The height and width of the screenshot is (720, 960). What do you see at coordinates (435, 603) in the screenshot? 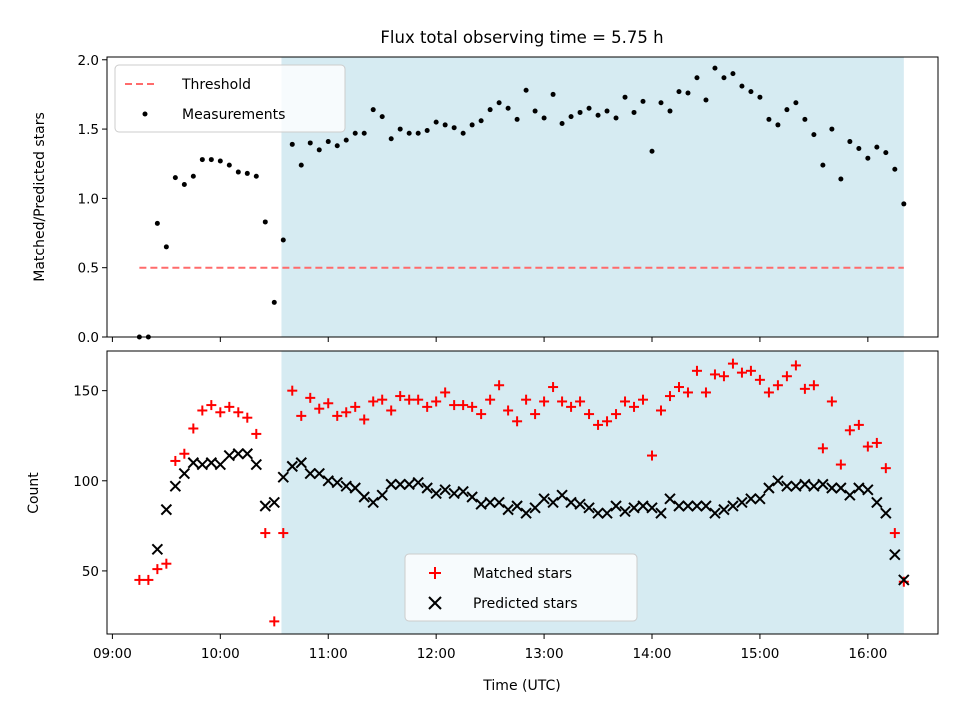
I see `legend-predicted-swatch` at bounding box center [435, 603].